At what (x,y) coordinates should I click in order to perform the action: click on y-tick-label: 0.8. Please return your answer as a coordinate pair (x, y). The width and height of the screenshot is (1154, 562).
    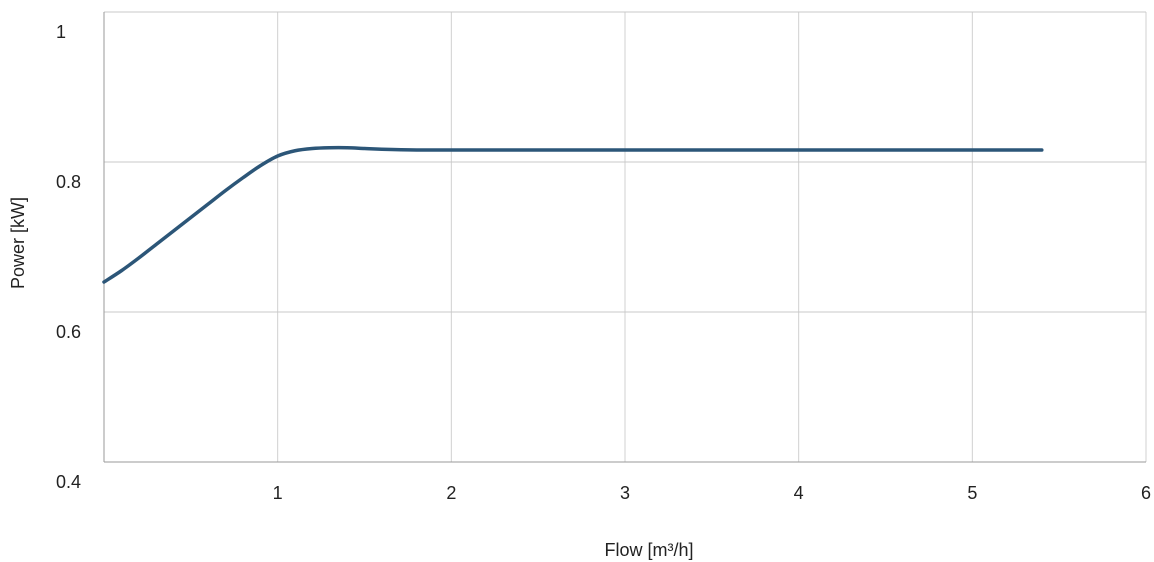
    Looking at the image, I should click on (68, 182).